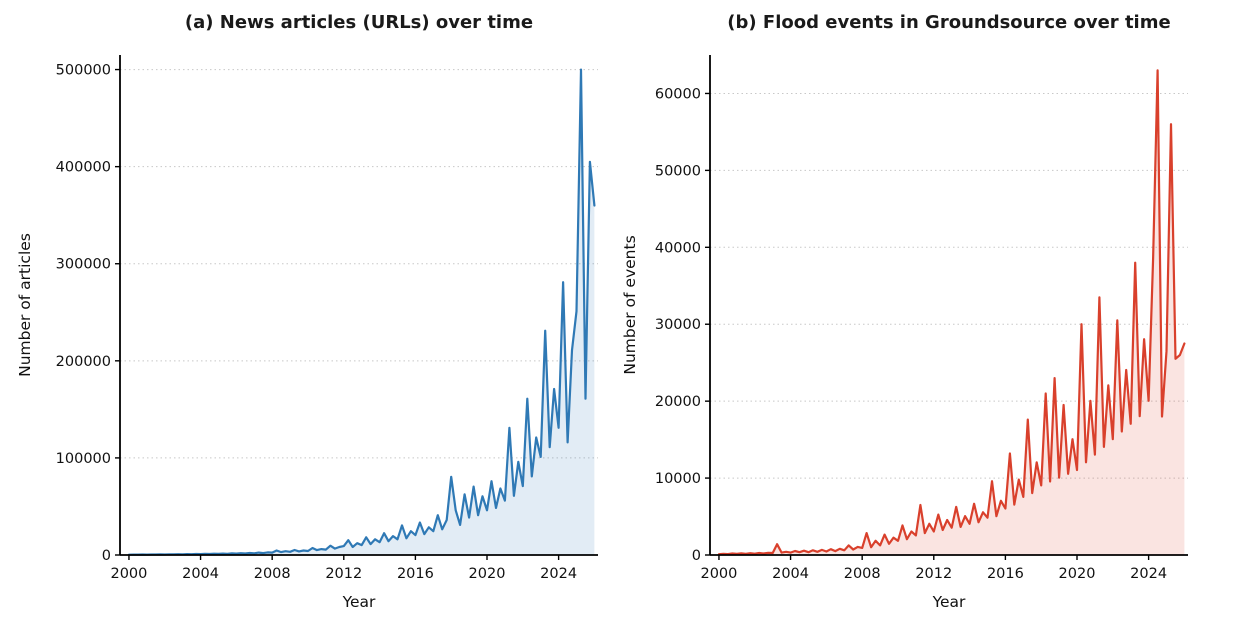 The width and height of the screenshot is (1250, 630). Describe the element at coordinates (359, 602) in the screenshot. I see `chart-a-x-axis-label: Year` at that location.